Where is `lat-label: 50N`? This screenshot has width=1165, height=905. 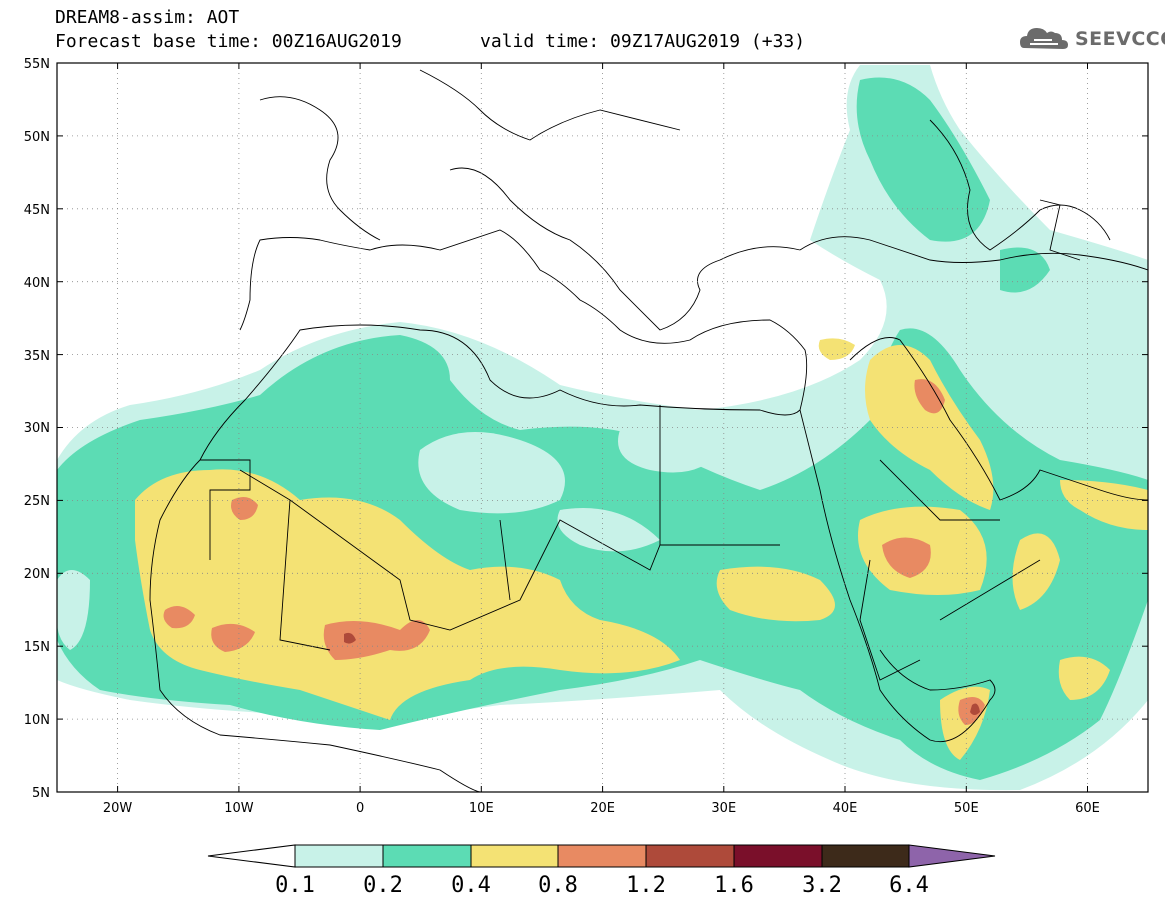
lat-label: 50N is located at coordinates (37, 137).